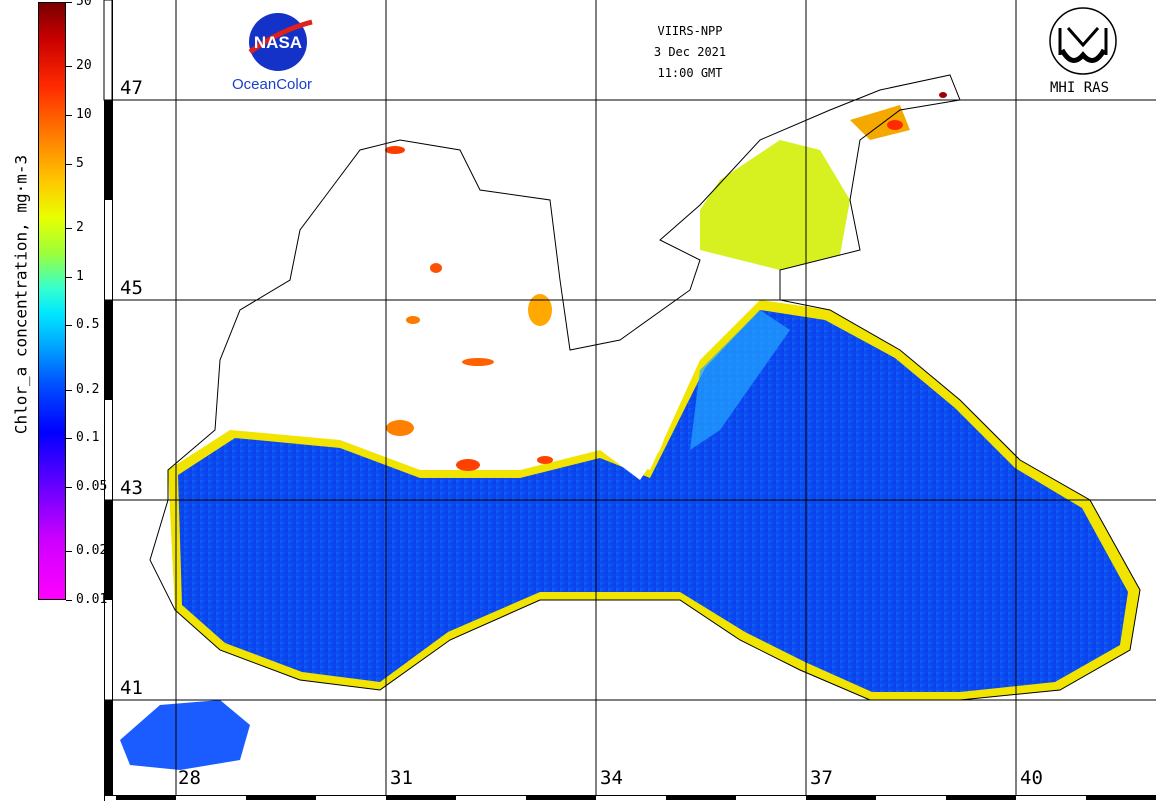 The image size is (1156, 801). Describe the element at coordinates (1083, 41) in the screenshot. I see `mhi-ras-emblem-icon` at that location.